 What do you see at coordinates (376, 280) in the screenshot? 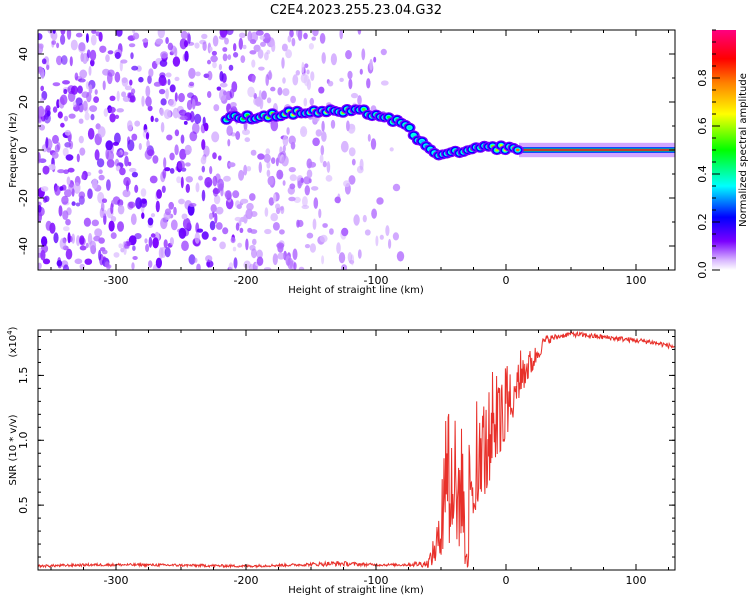
I see `x-tick-label: -100` at bounding box center [376, 280].